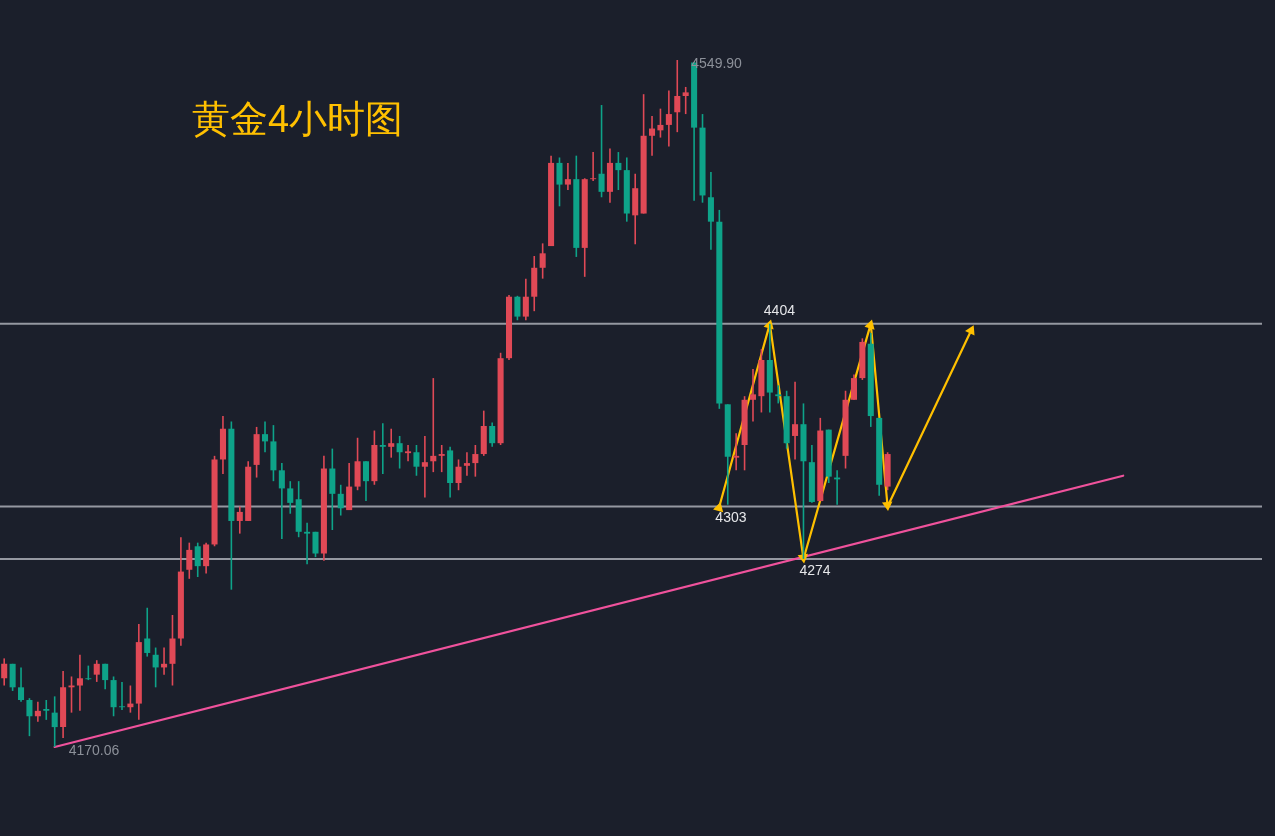 Image resolution: width=1275 pixels, height=836 pixels. What do you see at coordinates (731, 517) in the screenshot?
I see `ref-line-label: 4303` at bounding box center [731, 517].